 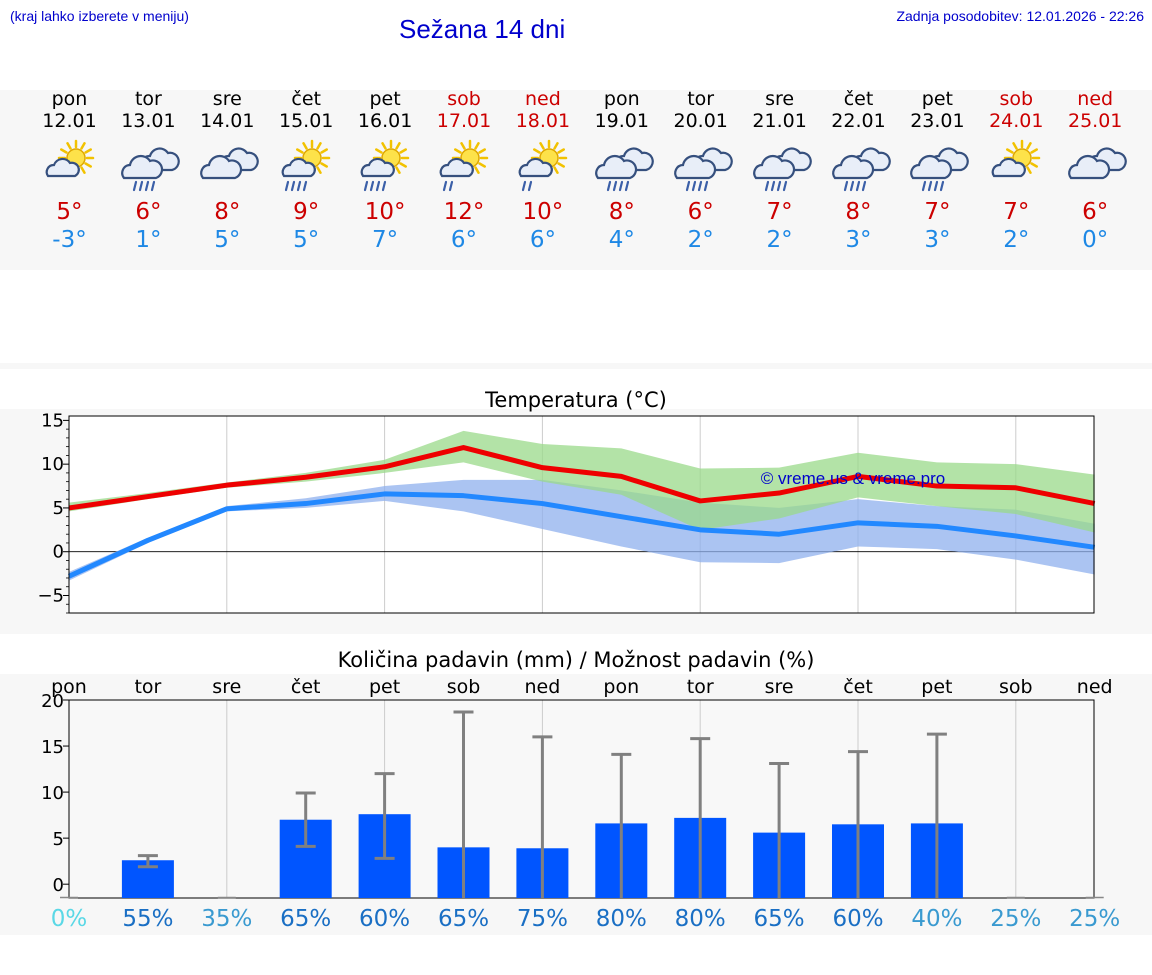 What do you see at coordinates (780, 99) in the screenshot?
I see `day-name: sre` at bounding box center [780, 99].